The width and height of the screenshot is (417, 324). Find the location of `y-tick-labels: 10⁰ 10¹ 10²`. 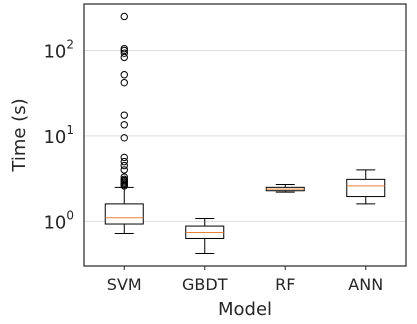

y-tick-labels: 10⁰ 10¹ 10² is located at coordinates (58, 135).